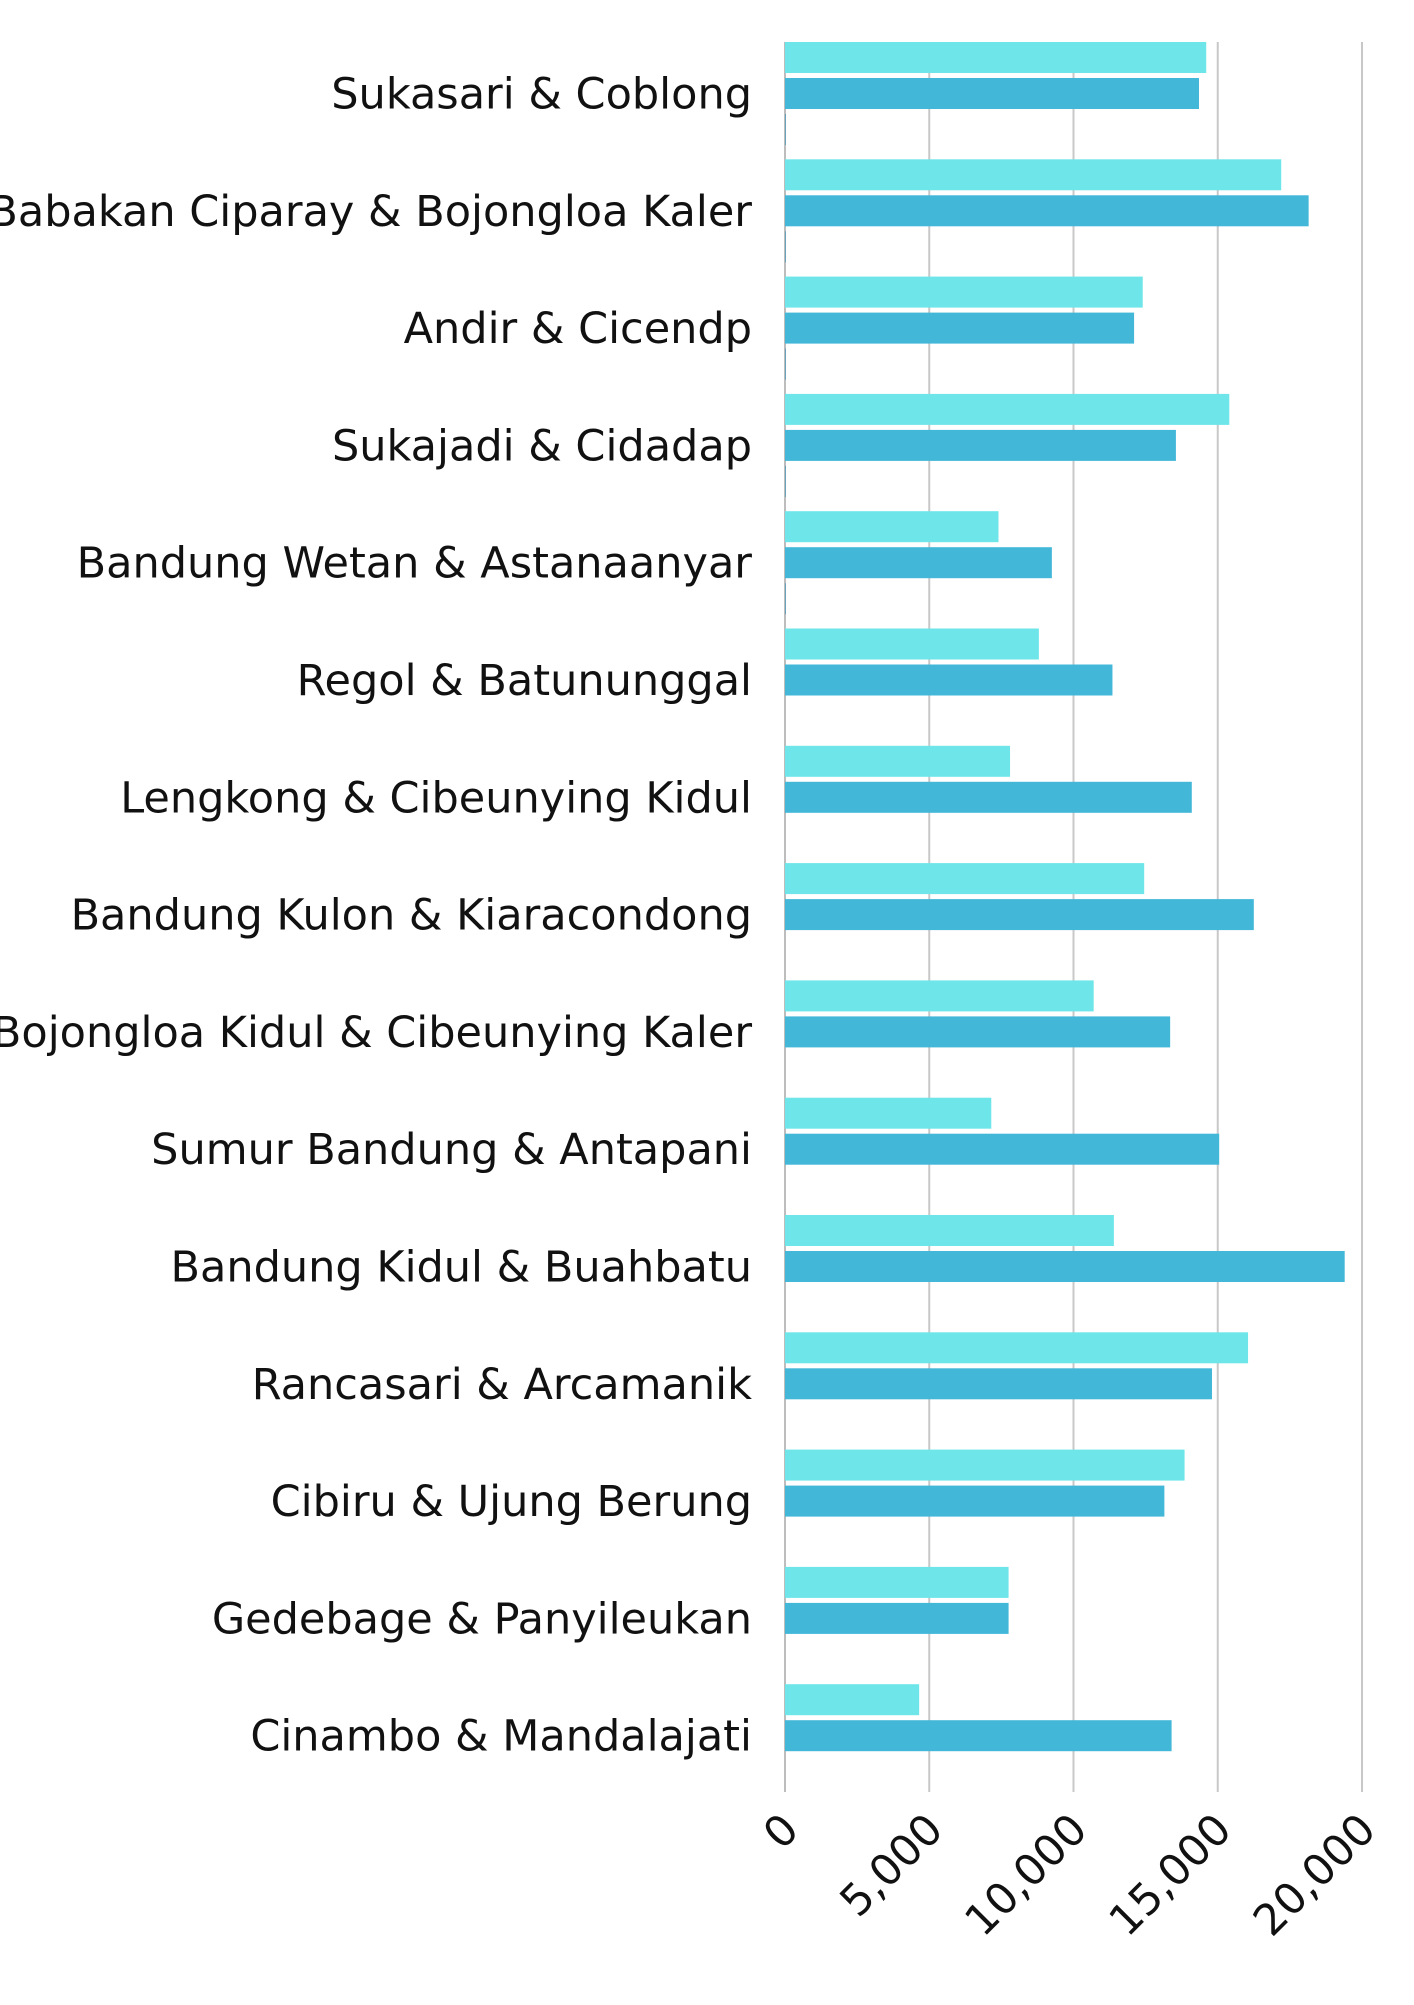 The width and height of the screenshot is (1414, 2005). What do you see at coordinates (542, 446) in the screenshot?
I see `category-label: Sukajadi & Cidadap` at bounding box center [542, 446].